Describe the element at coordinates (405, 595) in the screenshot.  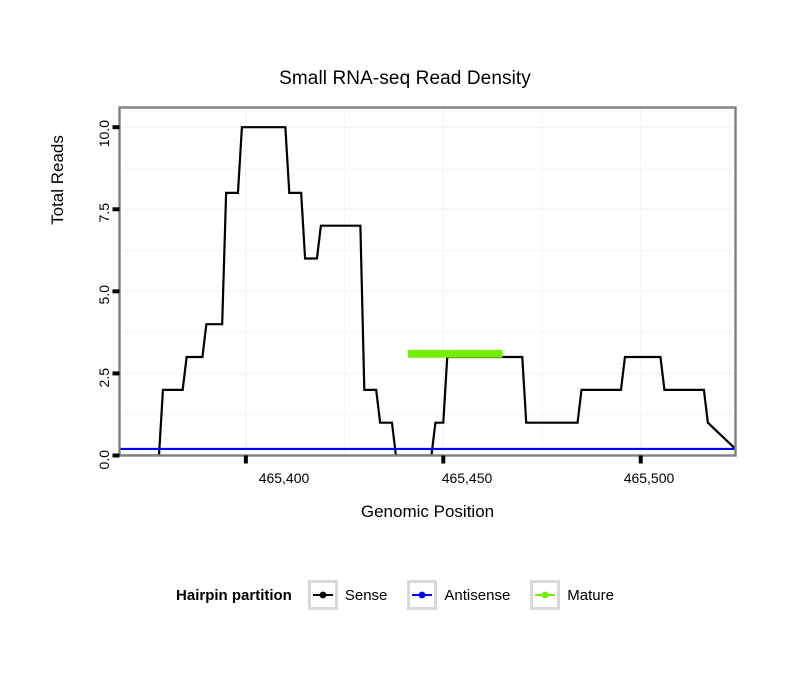
I see `legend: Hairpin partition Sense Antisense` at that location.